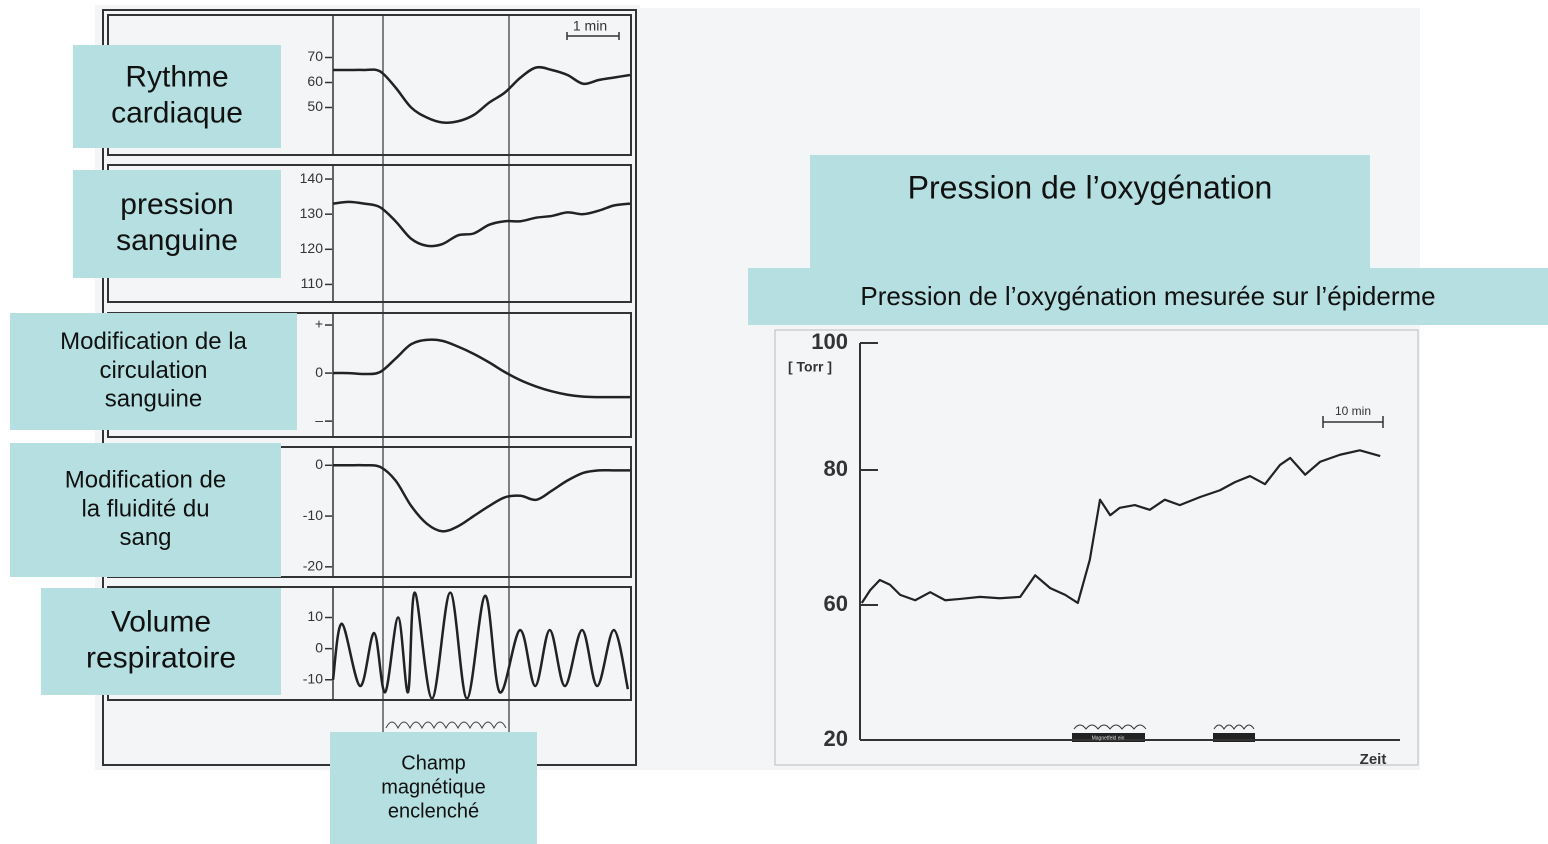  What do you see at coordinates (1090, 211) in the screenshot?
I see `title-box` at bounding box center [1090, 211].